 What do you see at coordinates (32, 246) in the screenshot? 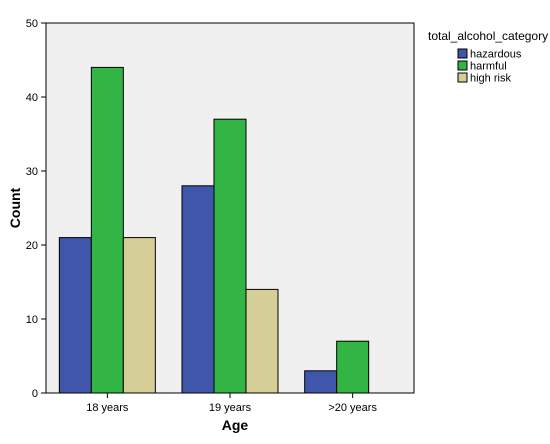
I see `y-tick-label: 20` at bounding box center [32, 246].